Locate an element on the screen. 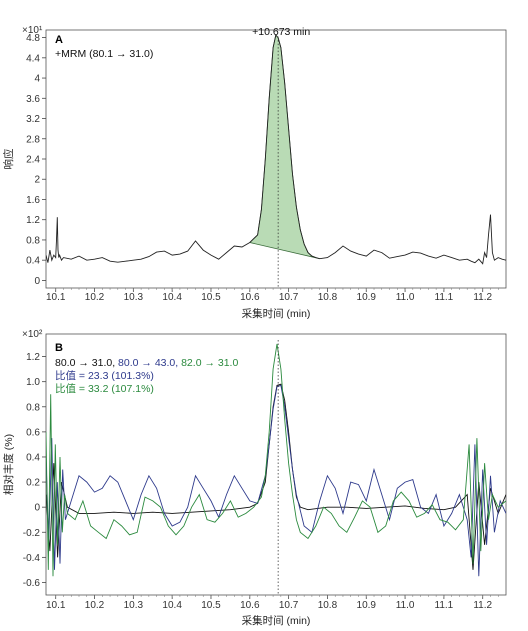 The width and height of the screenshot is (528, 631). legend-line-transitions: 80.0 → 31.0, 80.0 → 43.0, 82.0 → 31.0 is located at coordinates (146, 363).